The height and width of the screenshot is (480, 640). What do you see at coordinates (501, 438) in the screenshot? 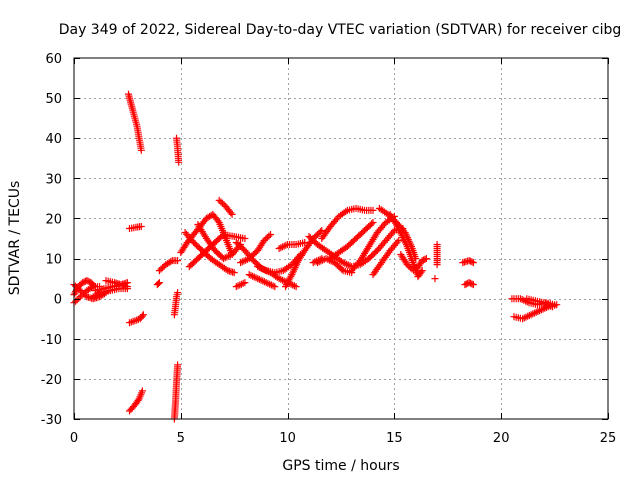
I see `x-tick-label: 20` at bounding box center [501, 438].